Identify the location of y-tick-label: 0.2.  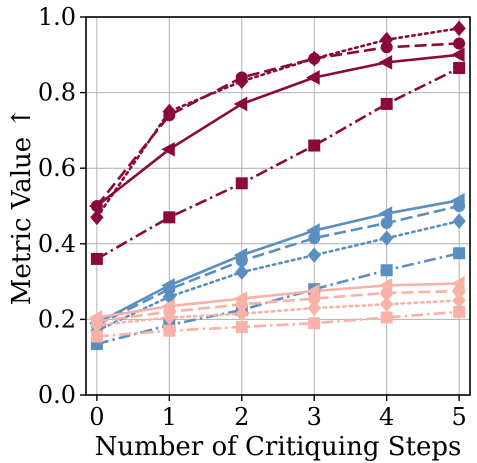
(57, 319).